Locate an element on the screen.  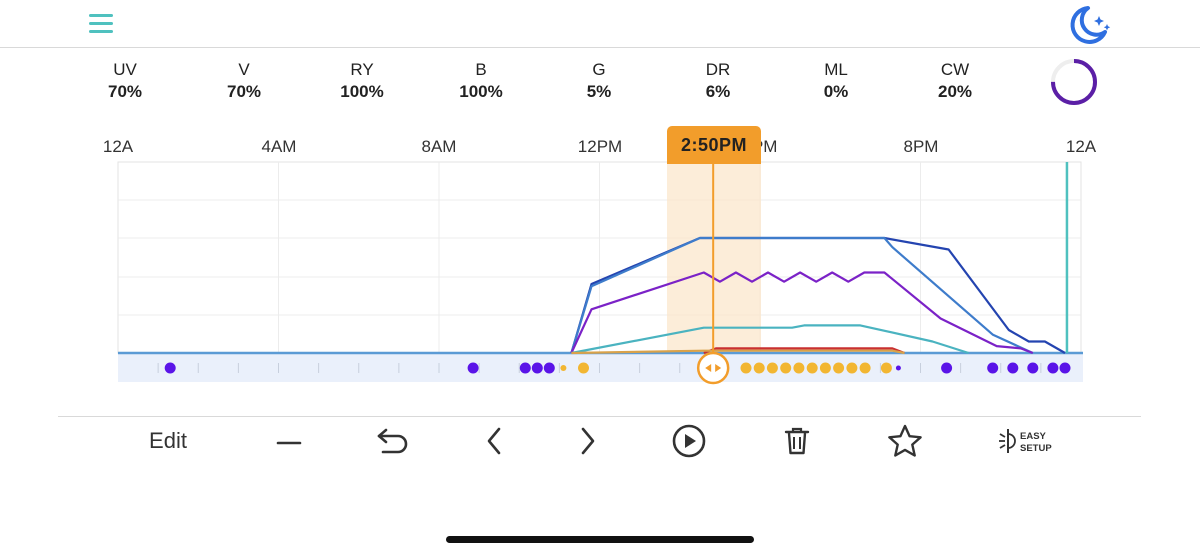
drag-handle-icon is located at coordinates (713, 368).